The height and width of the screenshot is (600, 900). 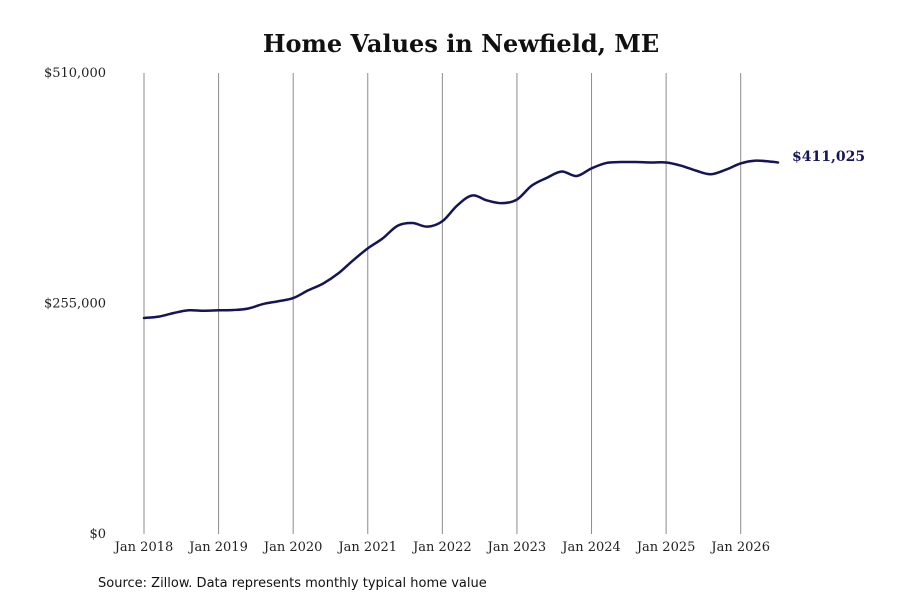 What do you see at coordinates (739, 547) in the screenshot?
I see `x-tick-label: Jan 2026` at bounding box center [739, 547].